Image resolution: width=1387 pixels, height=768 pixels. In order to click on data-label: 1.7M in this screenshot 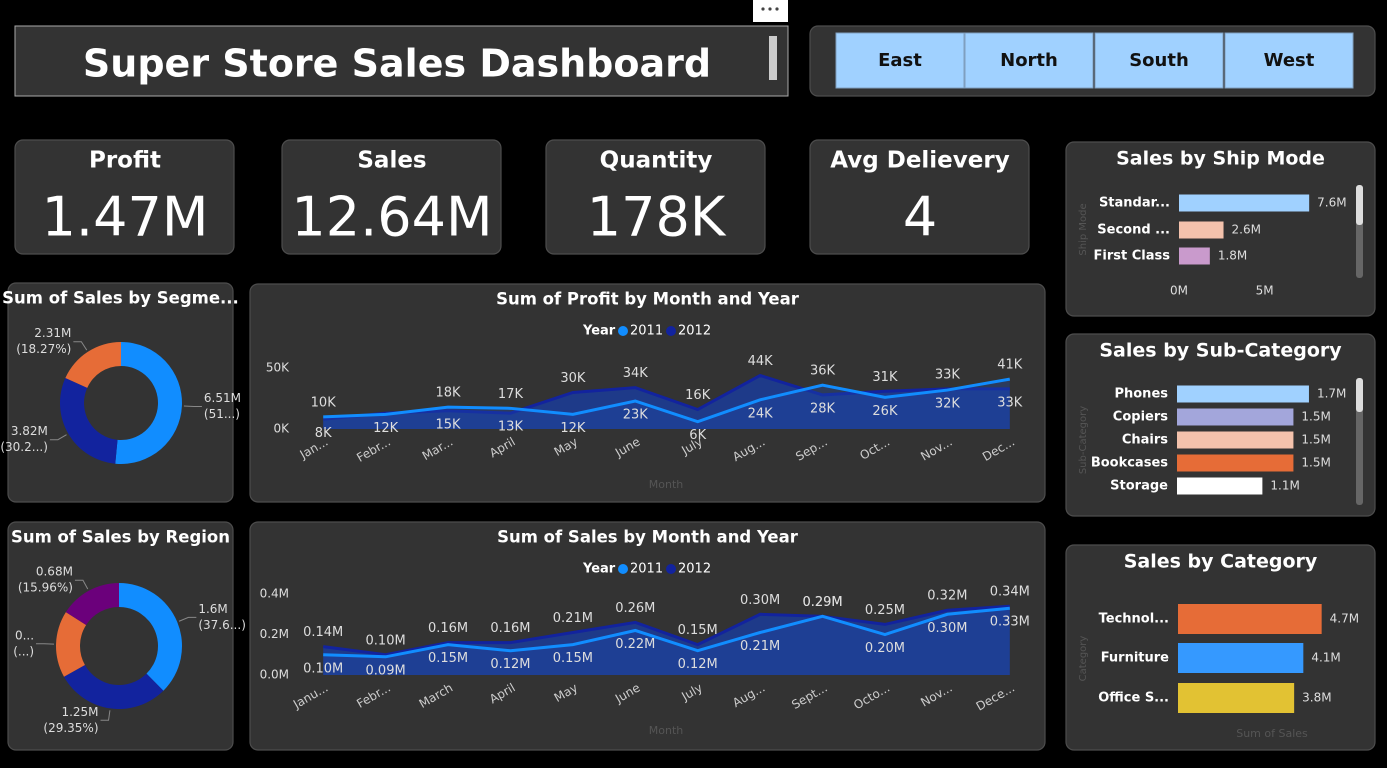, I will do `click(1331, 394)`.